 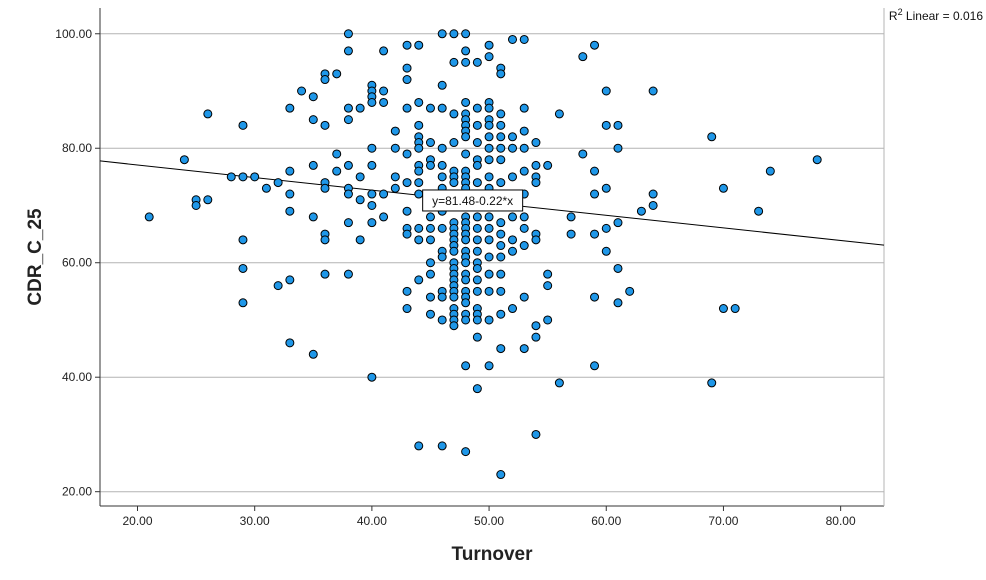 What do you see at coordinates (723, 521) in the screenshot?
I see `x-tick-label: 70.00` at bounding box center [723, 521].